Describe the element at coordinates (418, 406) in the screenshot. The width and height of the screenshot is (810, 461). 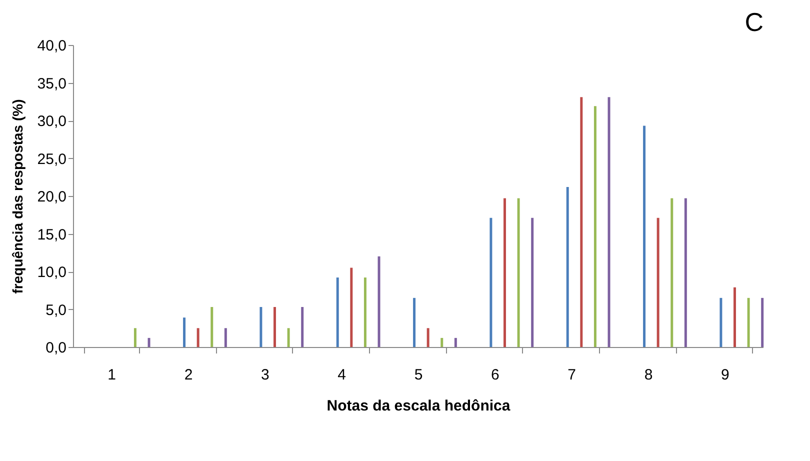
I see `x-axis-title: Notas da escala hedônica` at that location.